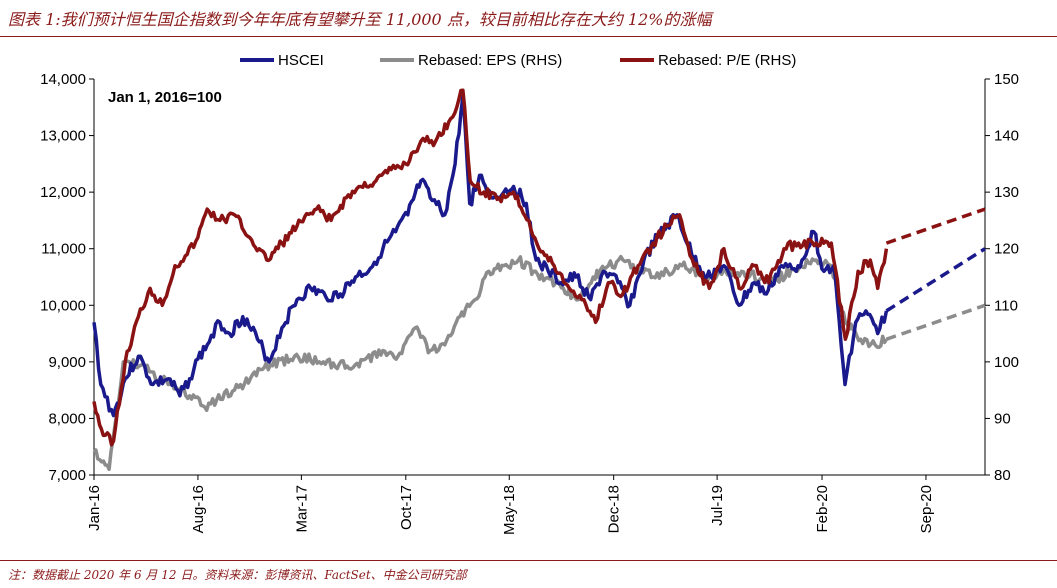 Image resolution: width=1057 pixels, height=588 pixels. Describe the element at coordinates (1006, 249) in the screenshot. I see `y-right-tick-label: 120` at that location.